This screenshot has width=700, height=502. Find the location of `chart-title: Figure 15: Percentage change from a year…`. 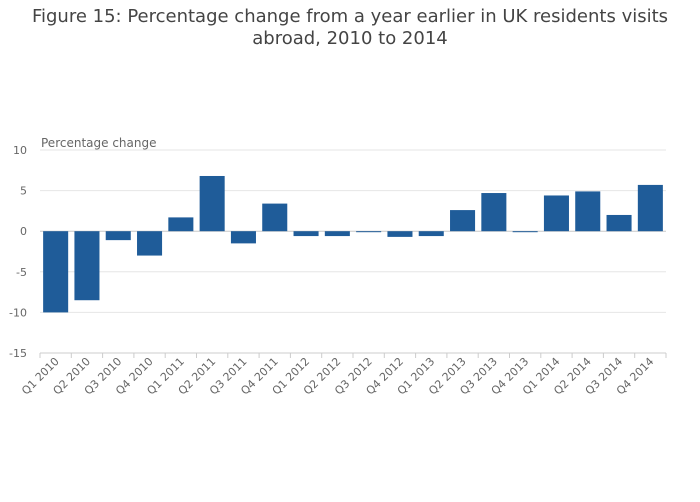

chart-title: Figure 15: Percentage change from a year… is located at coordinates (350, 28).